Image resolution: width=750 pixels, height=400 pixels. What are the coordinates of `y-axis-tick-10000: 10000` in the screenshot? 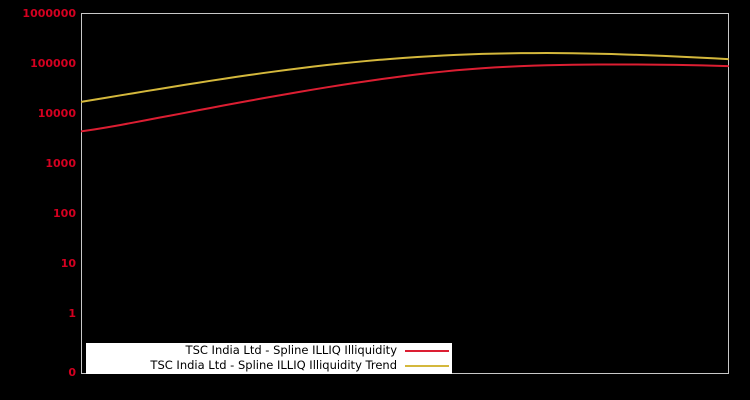 It's located at (56, 113).